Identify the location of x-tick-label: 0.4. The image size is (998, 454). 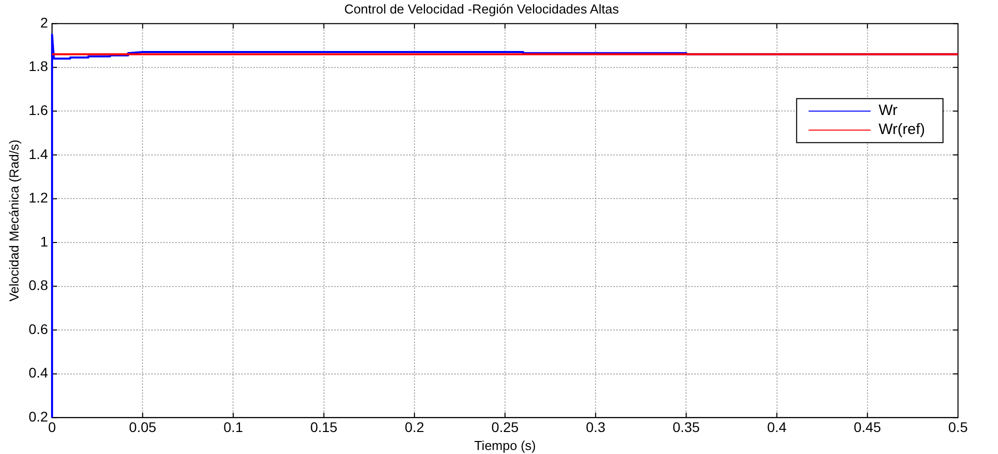
(777, 426).